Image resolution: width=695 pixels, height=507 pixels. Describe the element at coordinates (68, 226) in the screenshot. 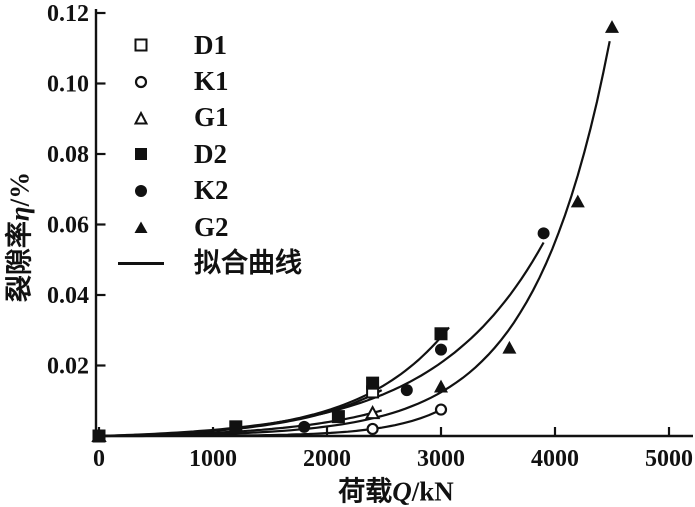

I see `y-tick-label: 0.06` at that location.